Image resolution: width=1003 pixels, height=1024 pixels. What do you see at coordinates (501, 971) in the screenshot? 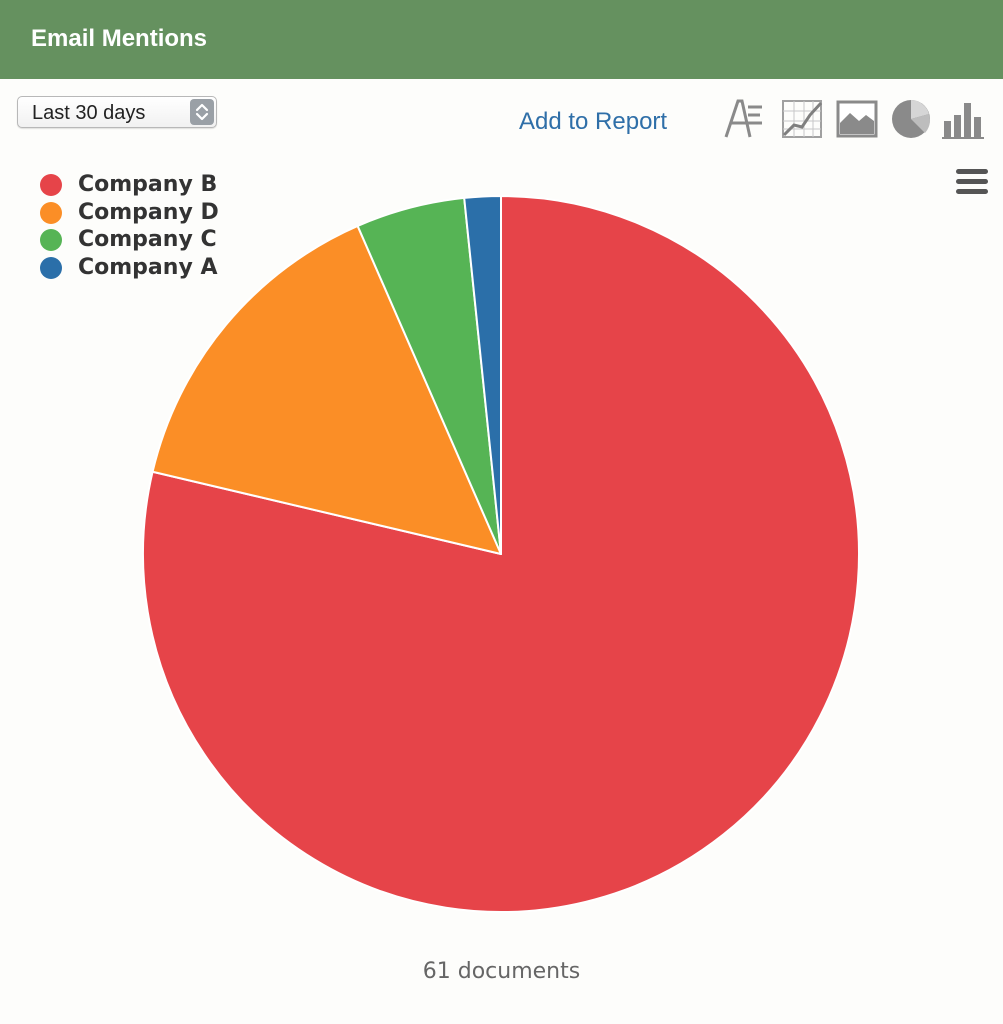
I see `document-count: 61 documents` at bounding box center [501, 971].